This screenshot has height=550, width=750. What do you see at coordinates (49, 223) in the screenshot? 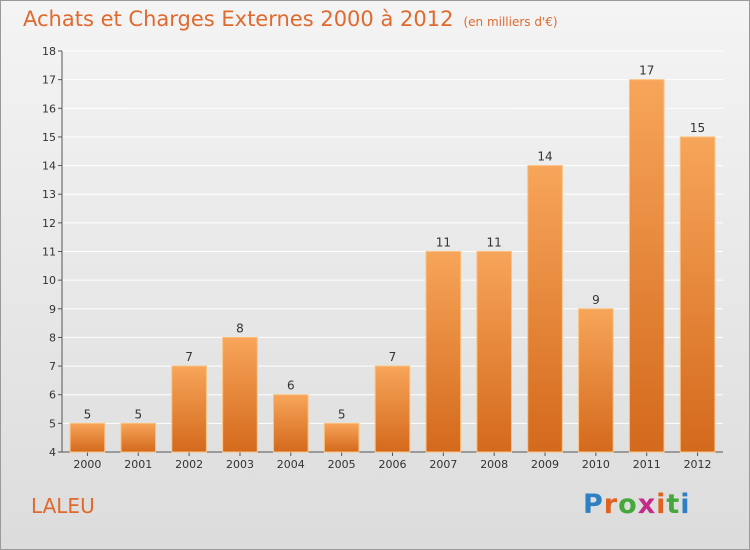
I see `y-tick-label: 12` at bounding box center [49, 223].